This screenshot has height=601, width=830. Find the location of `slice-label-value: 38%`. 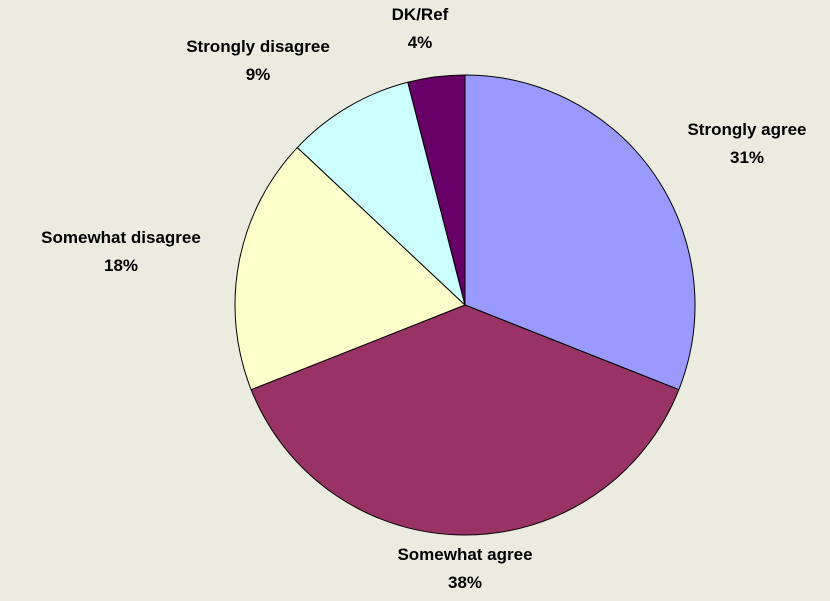

slice-label-value: 38% is located at coordinates (465, 582).